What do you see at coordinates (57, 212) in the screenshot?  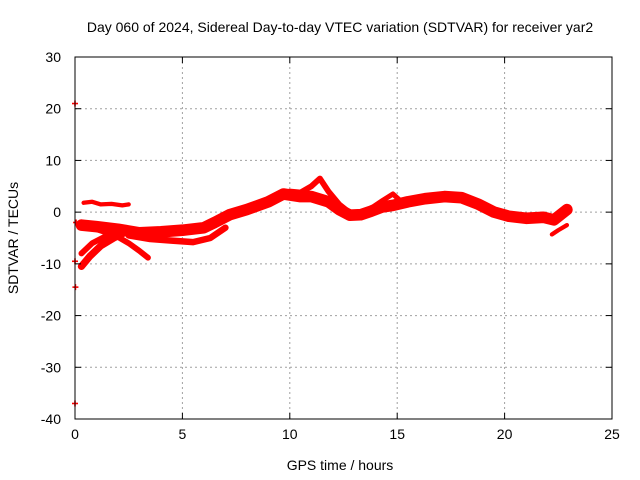 I see `y-tick-label: 0` at bounding box center [57, 212].